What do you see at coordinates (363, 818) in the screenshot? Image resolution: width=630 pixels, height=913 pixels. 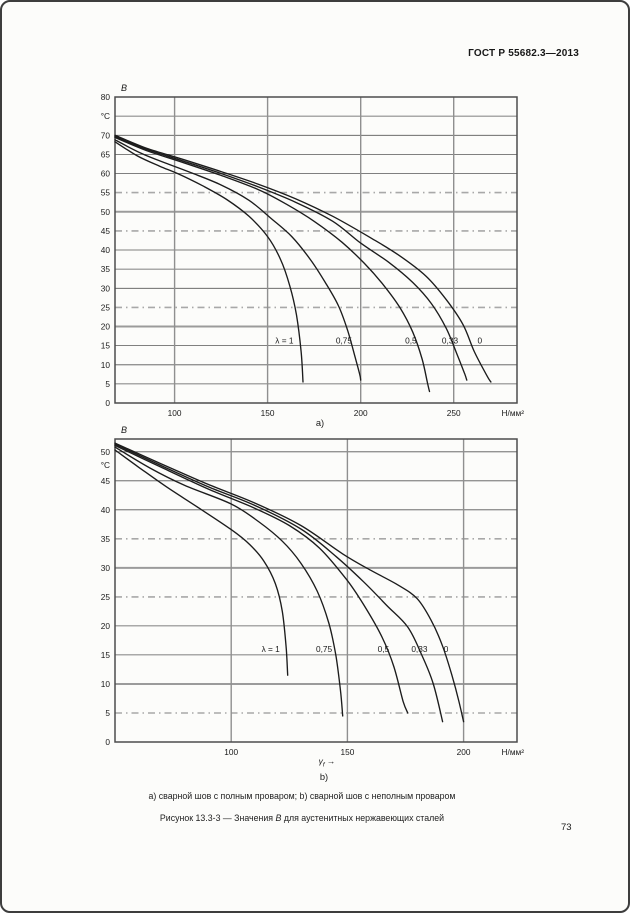 I see `caption-suffix: для аустенитных нержавеющих сталей` at bounding box center [363, 818].